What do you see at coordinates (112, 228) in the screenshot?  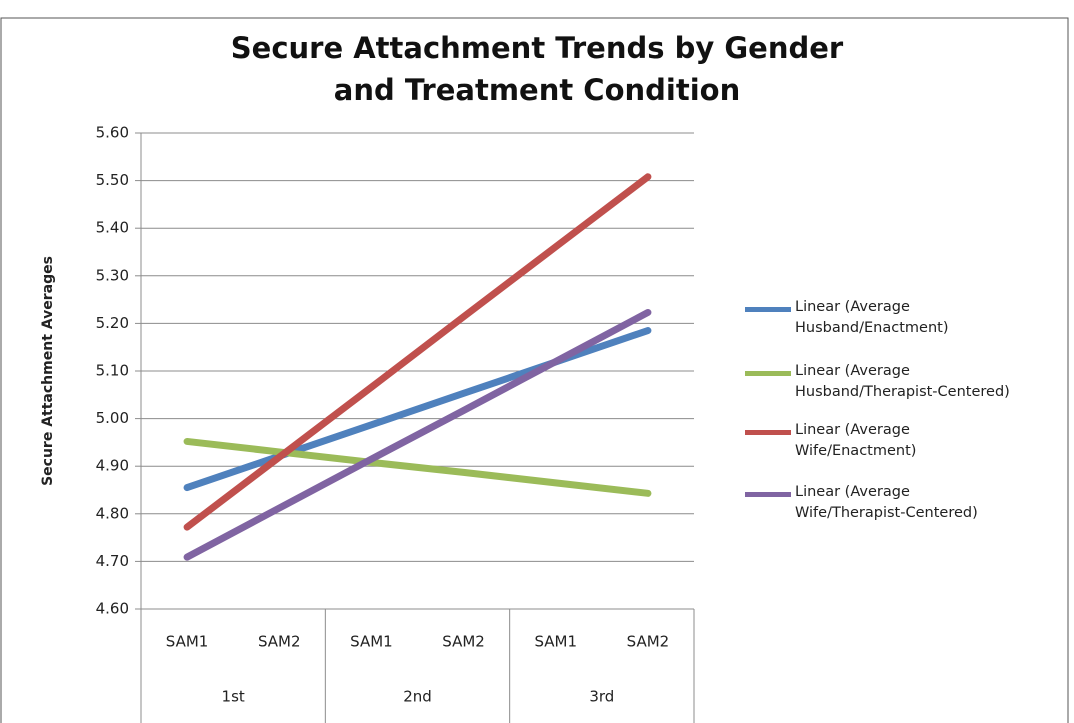 I see `y-tick-label: 5.40` at bounding box center [112, 228].